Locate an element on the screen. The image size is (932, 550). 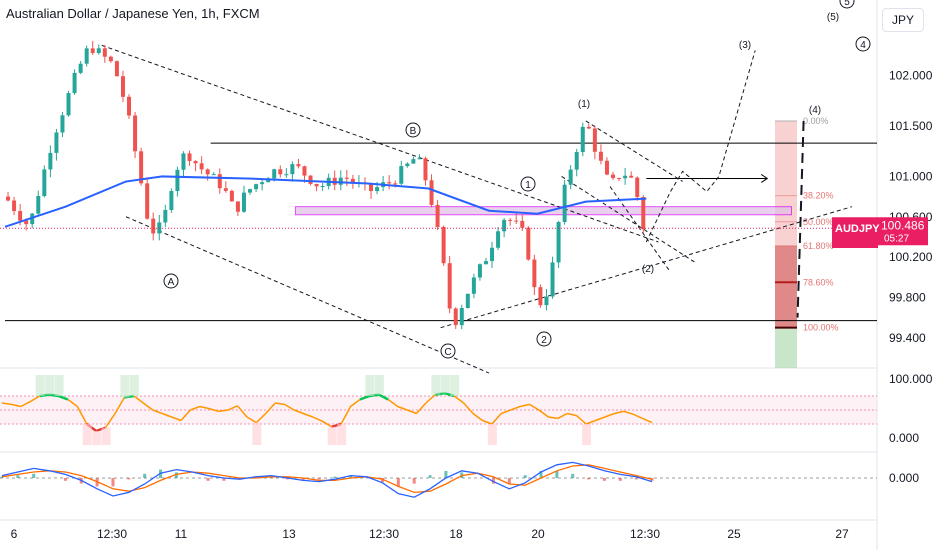
wave-label-p3: (3) is located at coordinates (745, 45).